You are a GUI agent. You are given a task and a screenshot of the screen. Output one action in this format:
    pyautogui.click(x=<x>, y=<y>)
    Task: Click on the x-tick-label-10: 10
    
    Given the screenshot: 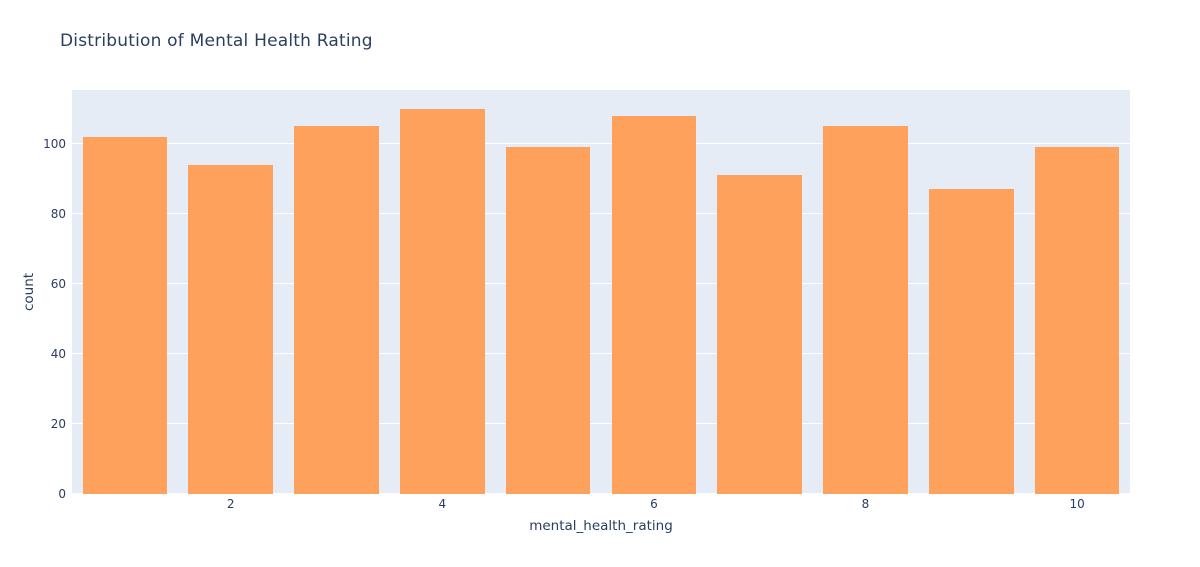 What is the action you would take?
    pyautogui.click(x=1077, y=504)
    